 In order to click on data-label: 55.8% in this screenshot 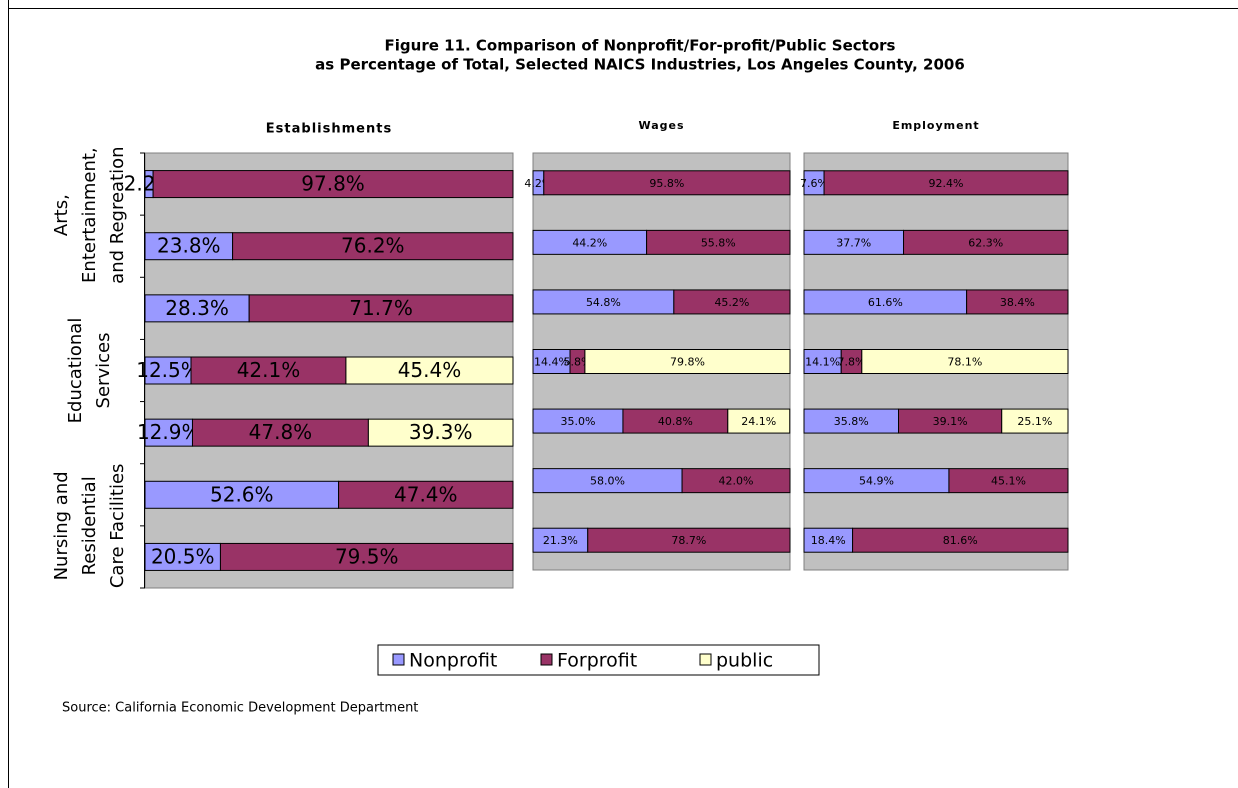, I will do `click(718, 242)`.